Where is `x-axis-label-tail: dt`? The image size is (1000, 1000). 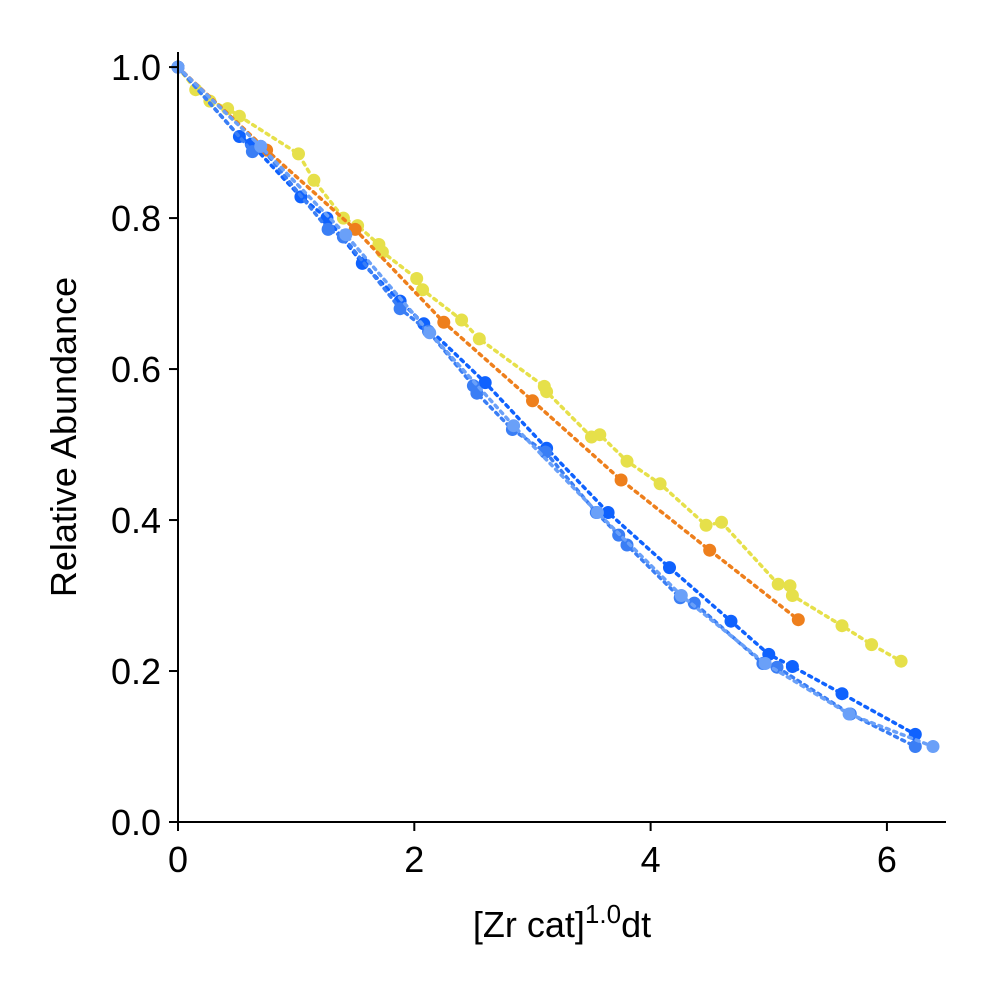 x-axis-label-tail: dt is located at coordinates (636, 924).